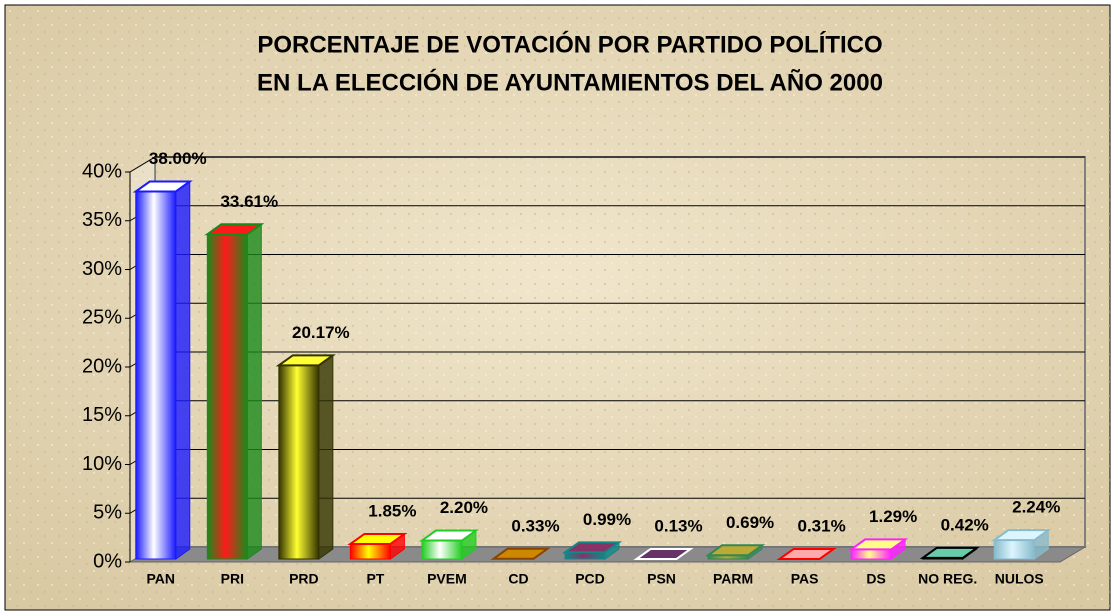 This screenshot has height=616, width=1116. Describe the element at coordinates (107, 561) in the screenshot. I see `y-tick-label: 0%` at that location.